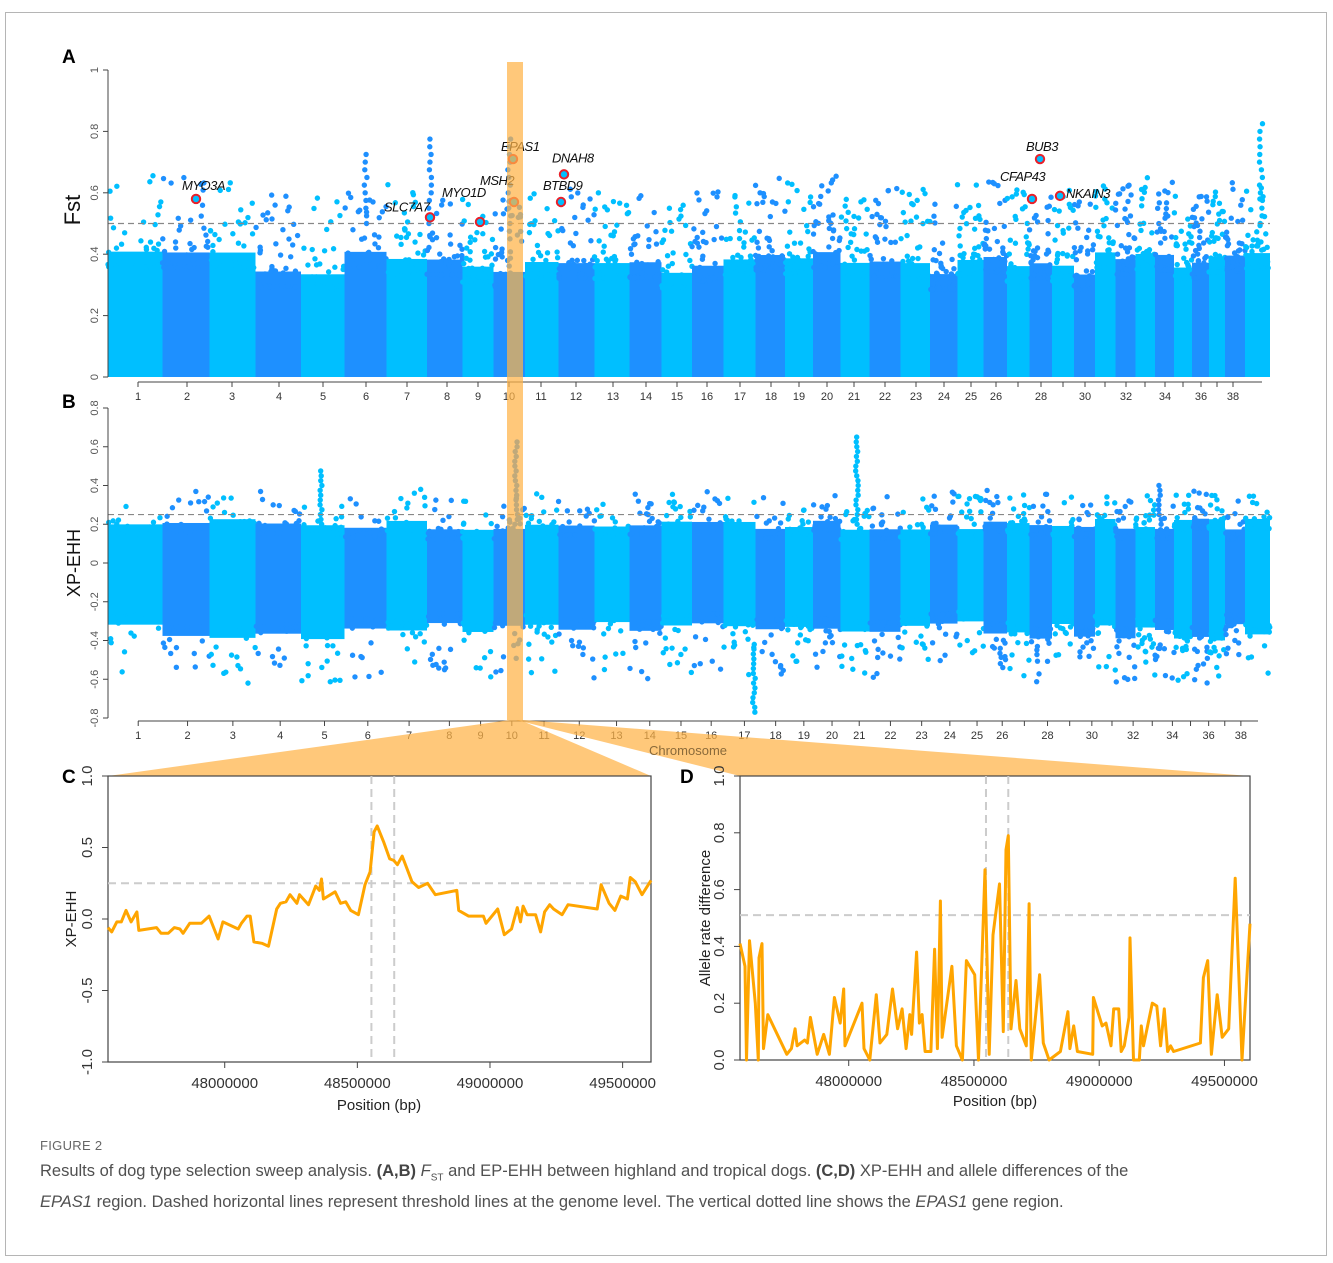 This screenshot has height=1263, width=1333. Describe the element at coordinates (1126, 397) in the screenshot. I see `x-tick-label: 32` at that location.